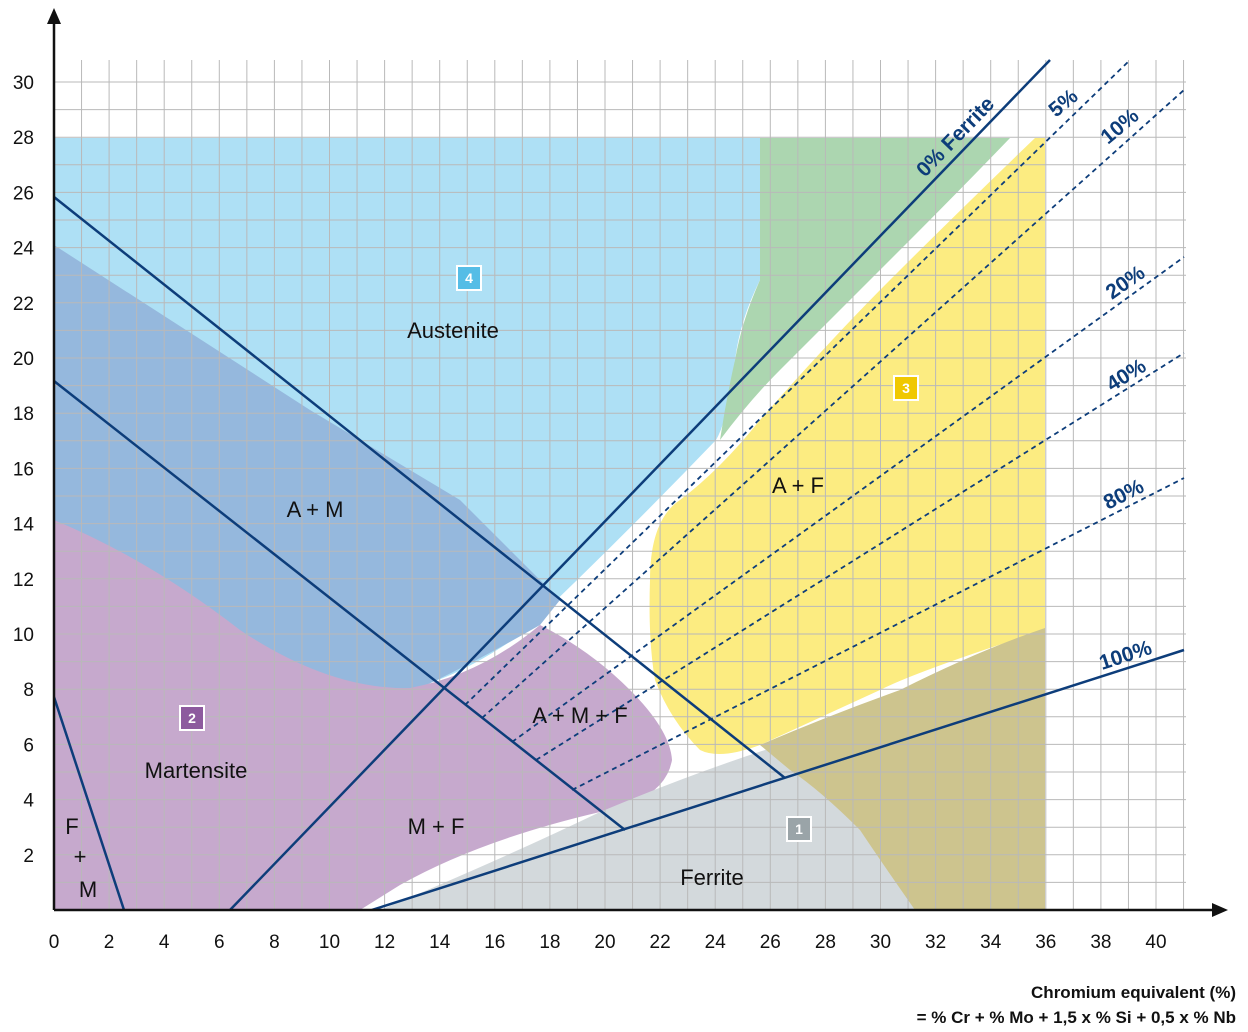 The width and height of the screenshot is (1248, 1032). I want to click on a-m-label: A + M, so click(315, 509).